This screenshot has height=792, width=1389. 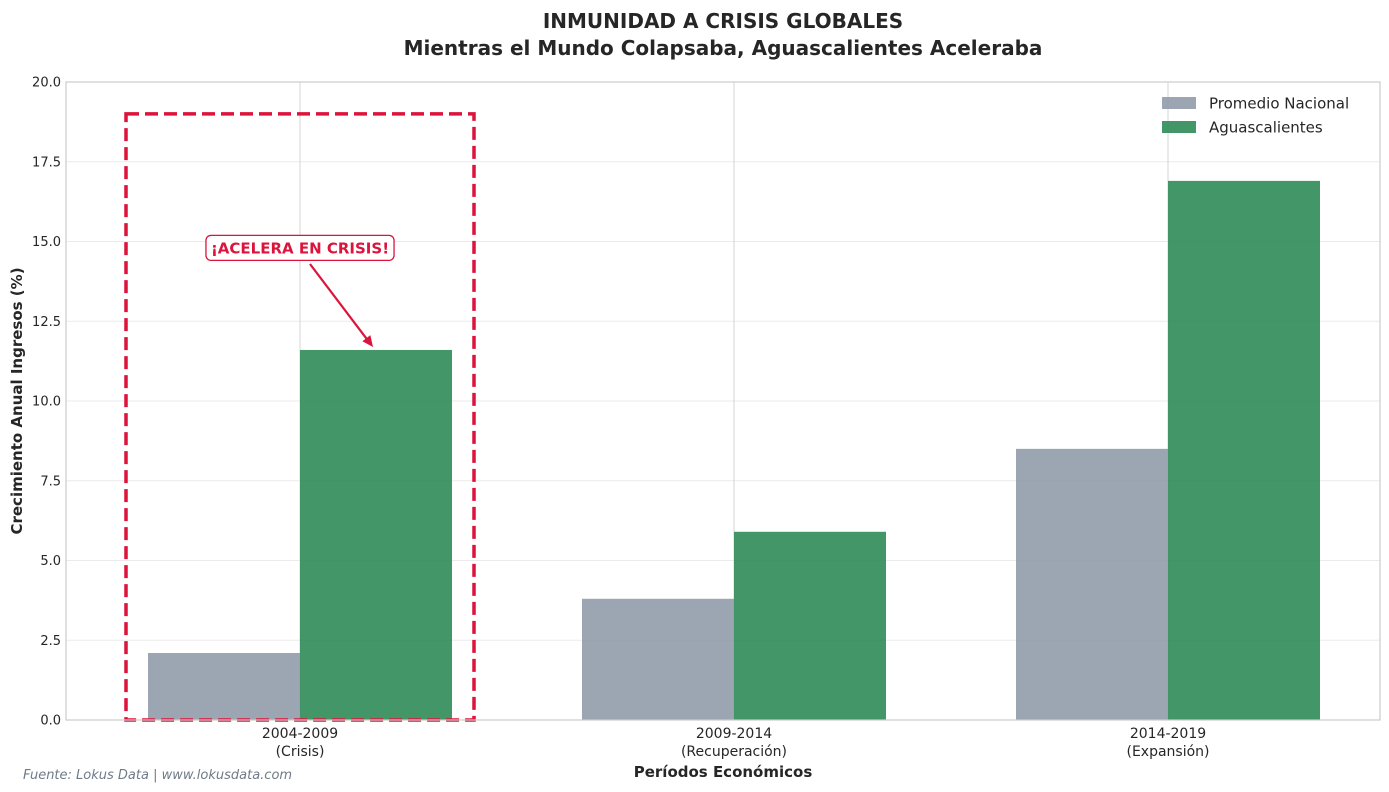 What do you see at coordinates (367, 341) in the screenshot?
I see `annotation-arrow-head` at bounding box center [367, 341].